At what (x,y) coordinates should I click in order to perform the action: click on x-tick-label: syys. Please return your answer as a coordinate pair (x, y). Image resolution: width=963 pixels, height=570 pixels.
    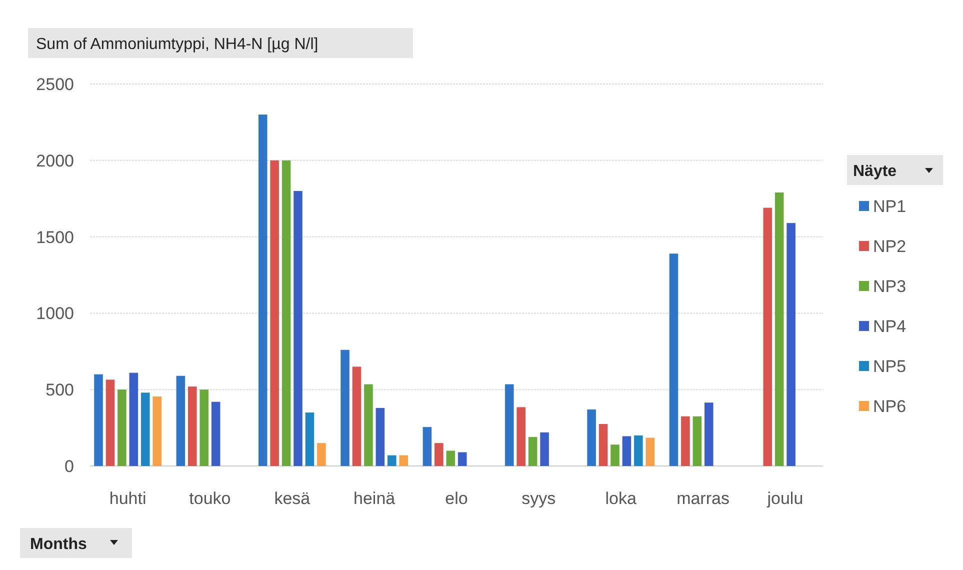
    Looking at the image, I should click on (539, 498).